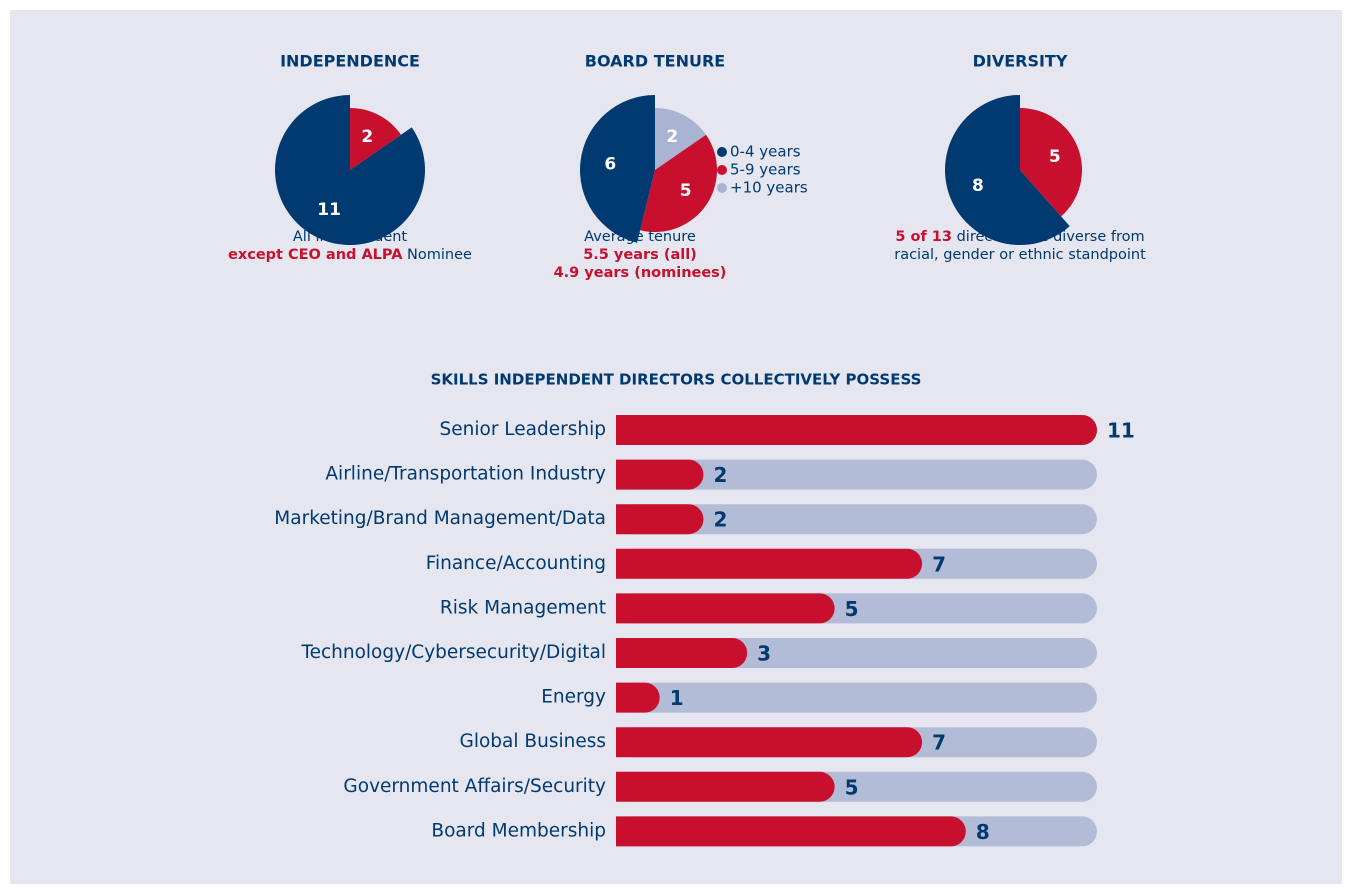 The width and height of the screenshot is (1352, 894). I want to click on note-text: Nominee, so click(437, 255).